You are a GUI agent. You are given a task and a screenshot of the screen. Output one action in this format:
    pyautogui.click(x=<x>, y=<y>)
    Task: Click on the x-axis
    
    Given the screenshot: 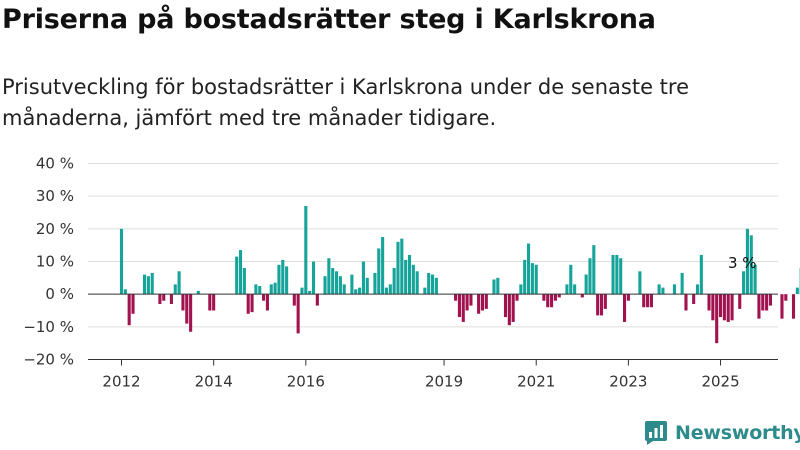 What is the action you would take?
    pyautogui.click(x=433, y=326)
    